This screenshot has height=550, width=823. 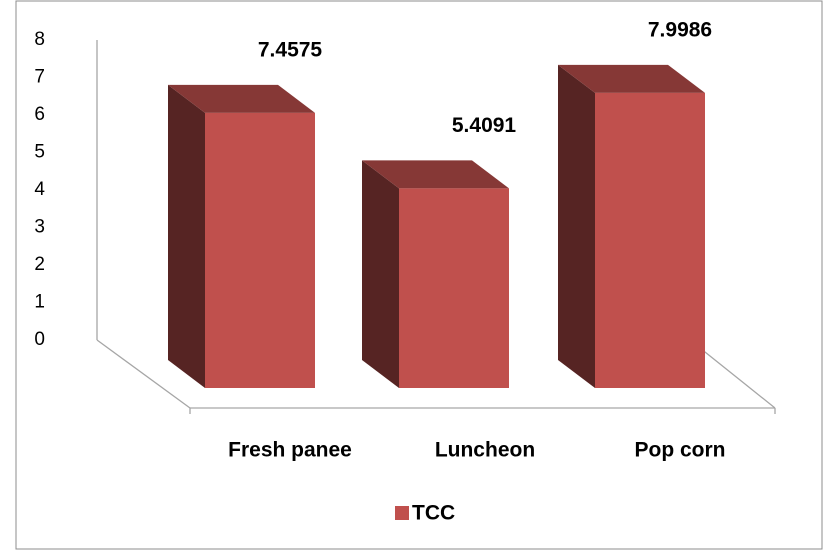 What do you see at coordinates (433, 513) in the screenshot?
I see `legend-label: TCC` at bounding box center [433, 513].